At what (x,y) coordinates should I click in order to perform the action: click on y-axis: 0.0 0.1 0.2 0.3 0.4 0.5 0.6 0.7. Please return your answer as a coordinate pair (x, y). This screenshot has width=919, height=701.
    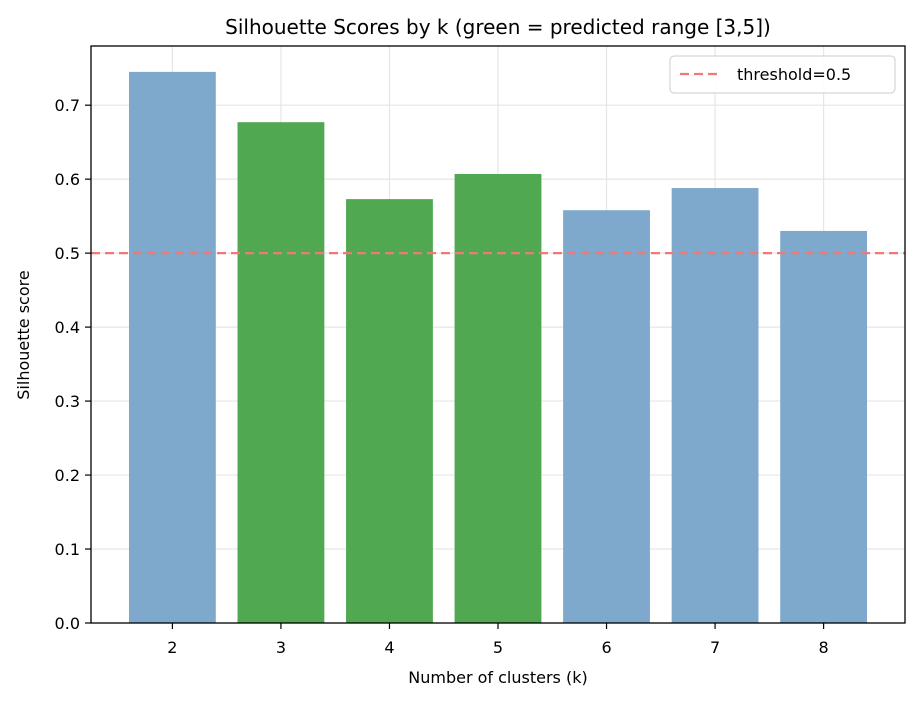
    Looking at the image, I should click on (73, 364).